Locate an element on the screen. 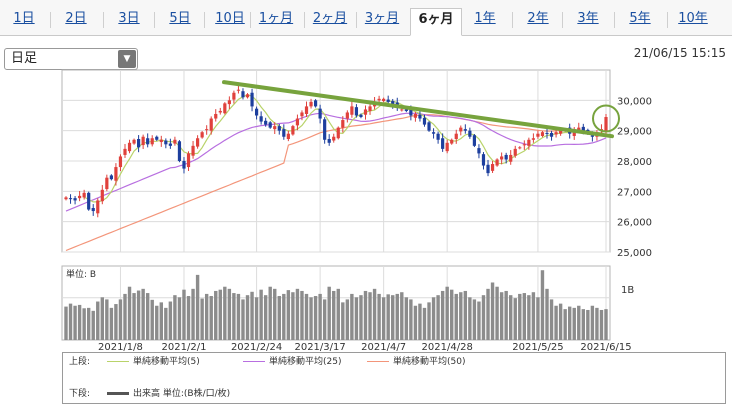  volume-swatch is located at coordinates (118, 393).